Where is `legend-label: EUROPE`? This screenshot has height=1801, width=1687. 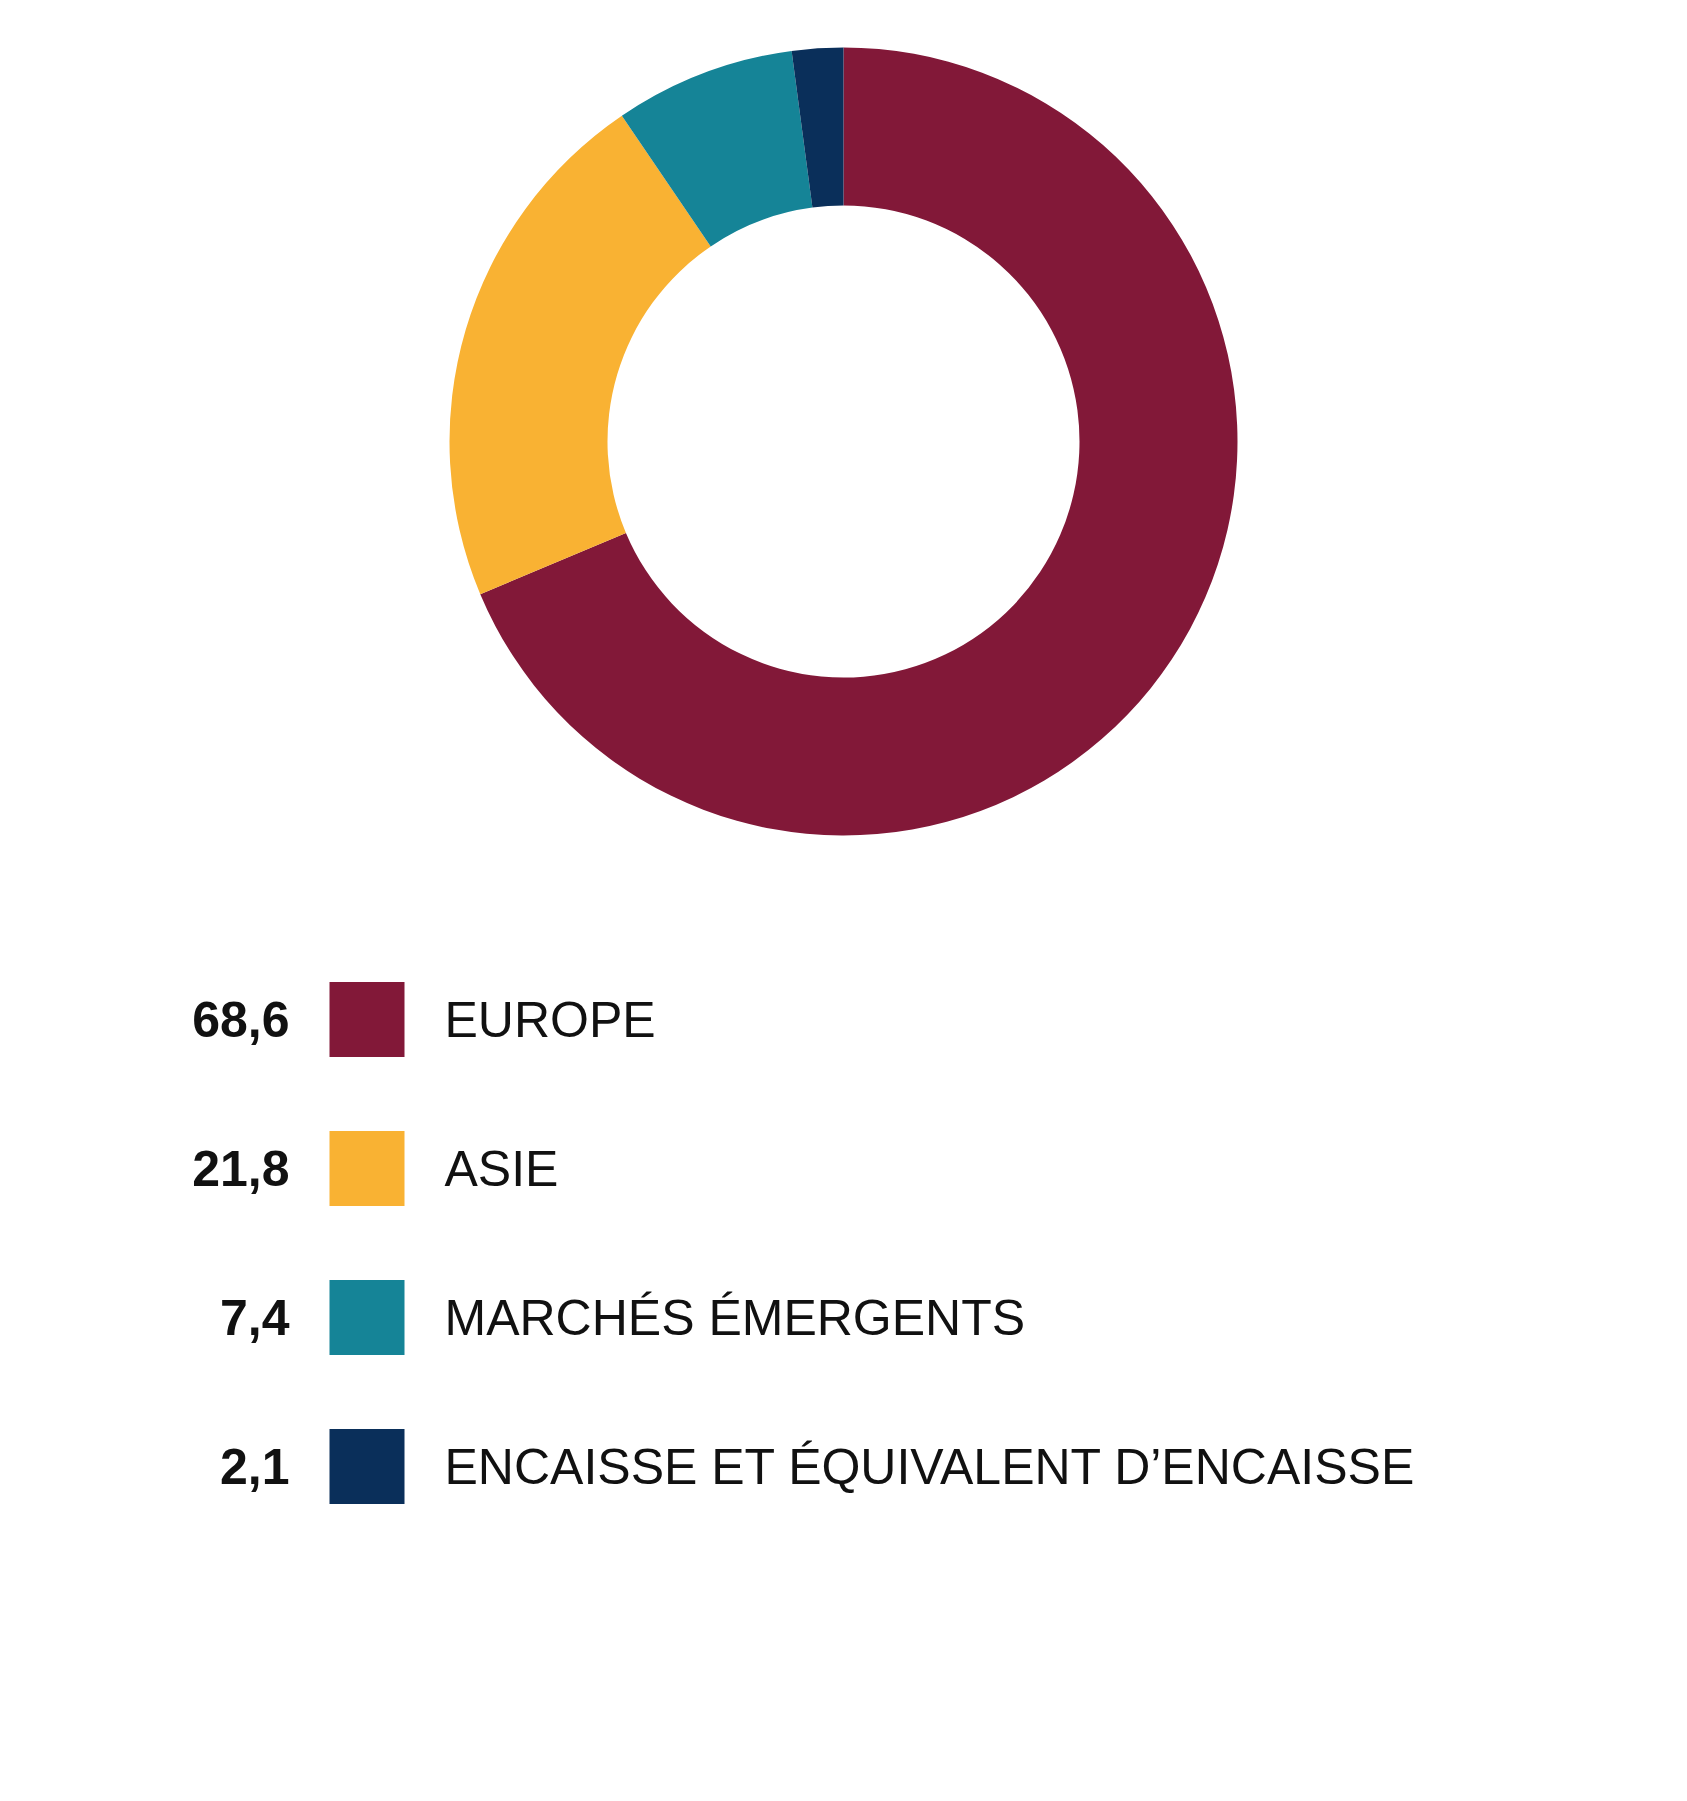 legend-label: EUROPE is located at coordinates (550, 1019).